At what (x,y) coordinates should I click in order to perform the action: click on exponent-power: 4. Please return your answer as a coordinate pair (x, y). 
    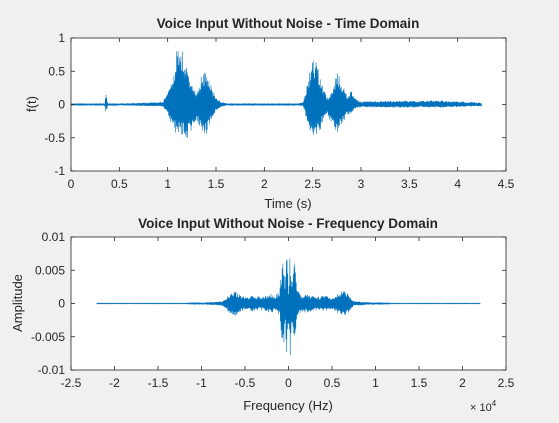
    Looking at the image, I should click on (494, 403).